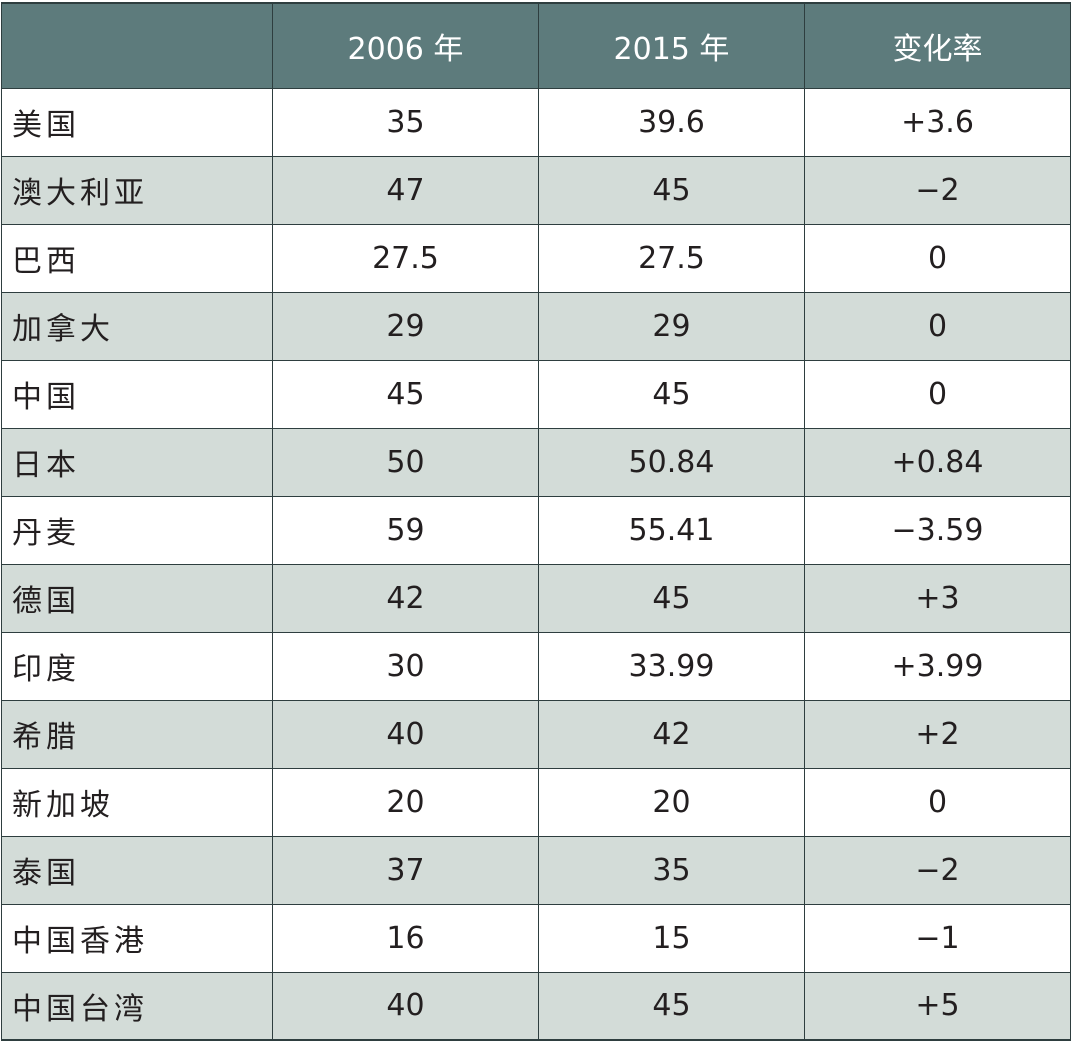  I want to click on value-2015-cell: 15, so click(671, 938).